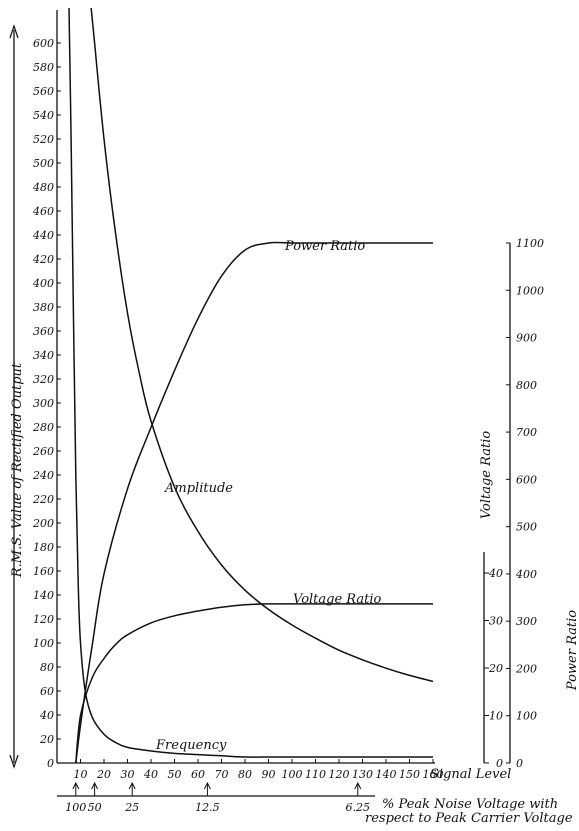 The width and height of the screenshot is (579, 831). Describe the element at coordinates (43, 595) in the screenshot. I see `left-y-tick-label: 140` at that location.